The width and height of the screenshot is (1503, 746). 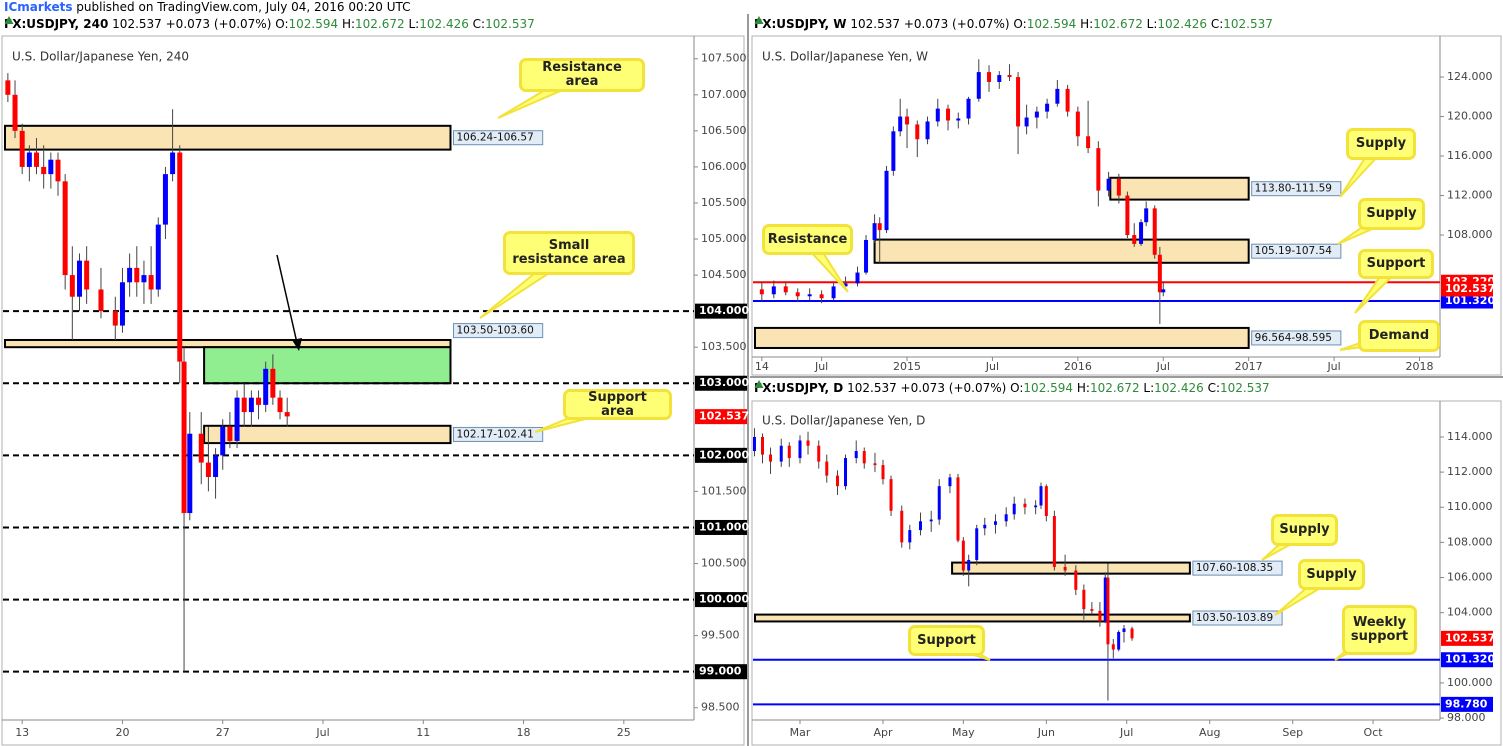 What do you see at coordinates (1017, 388) in the screenshot?
I see `ohlc-label: O:` at bounding box center [1017, 388].